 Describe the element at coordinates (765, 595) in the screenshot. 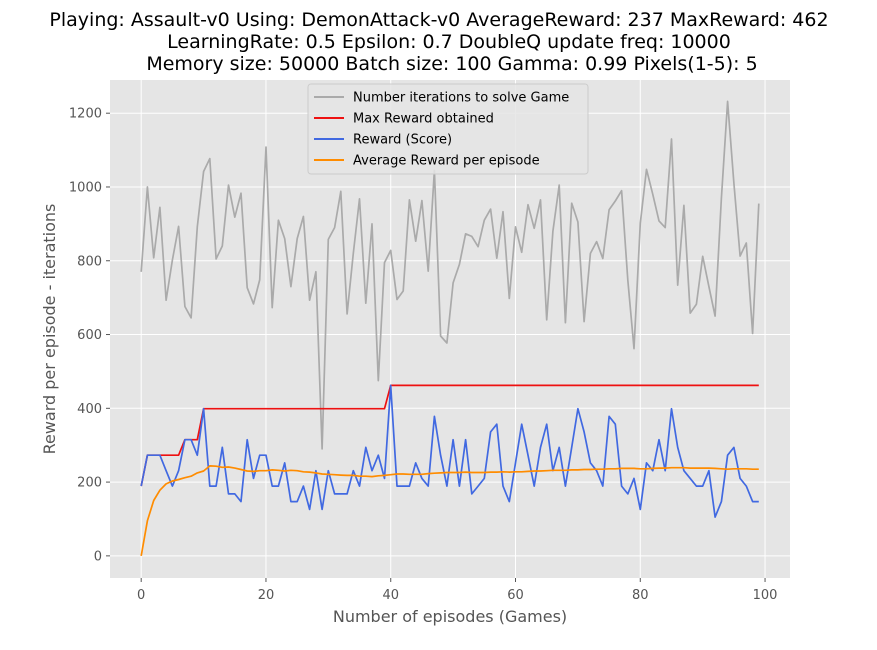

I see `x-tick-label: 100` at that location.